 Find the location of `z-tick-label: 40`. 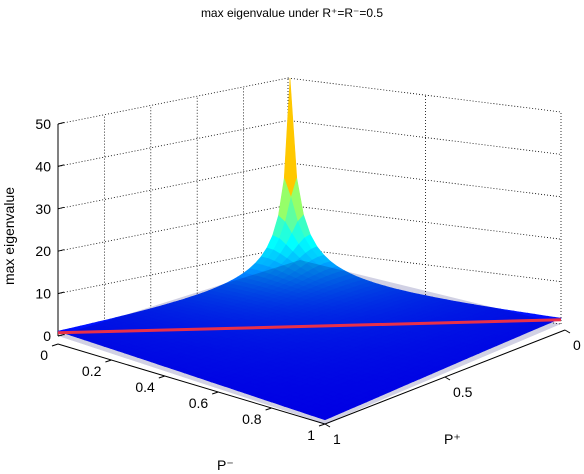

z-tick-label: 40 is located at coordinates (43, 166).